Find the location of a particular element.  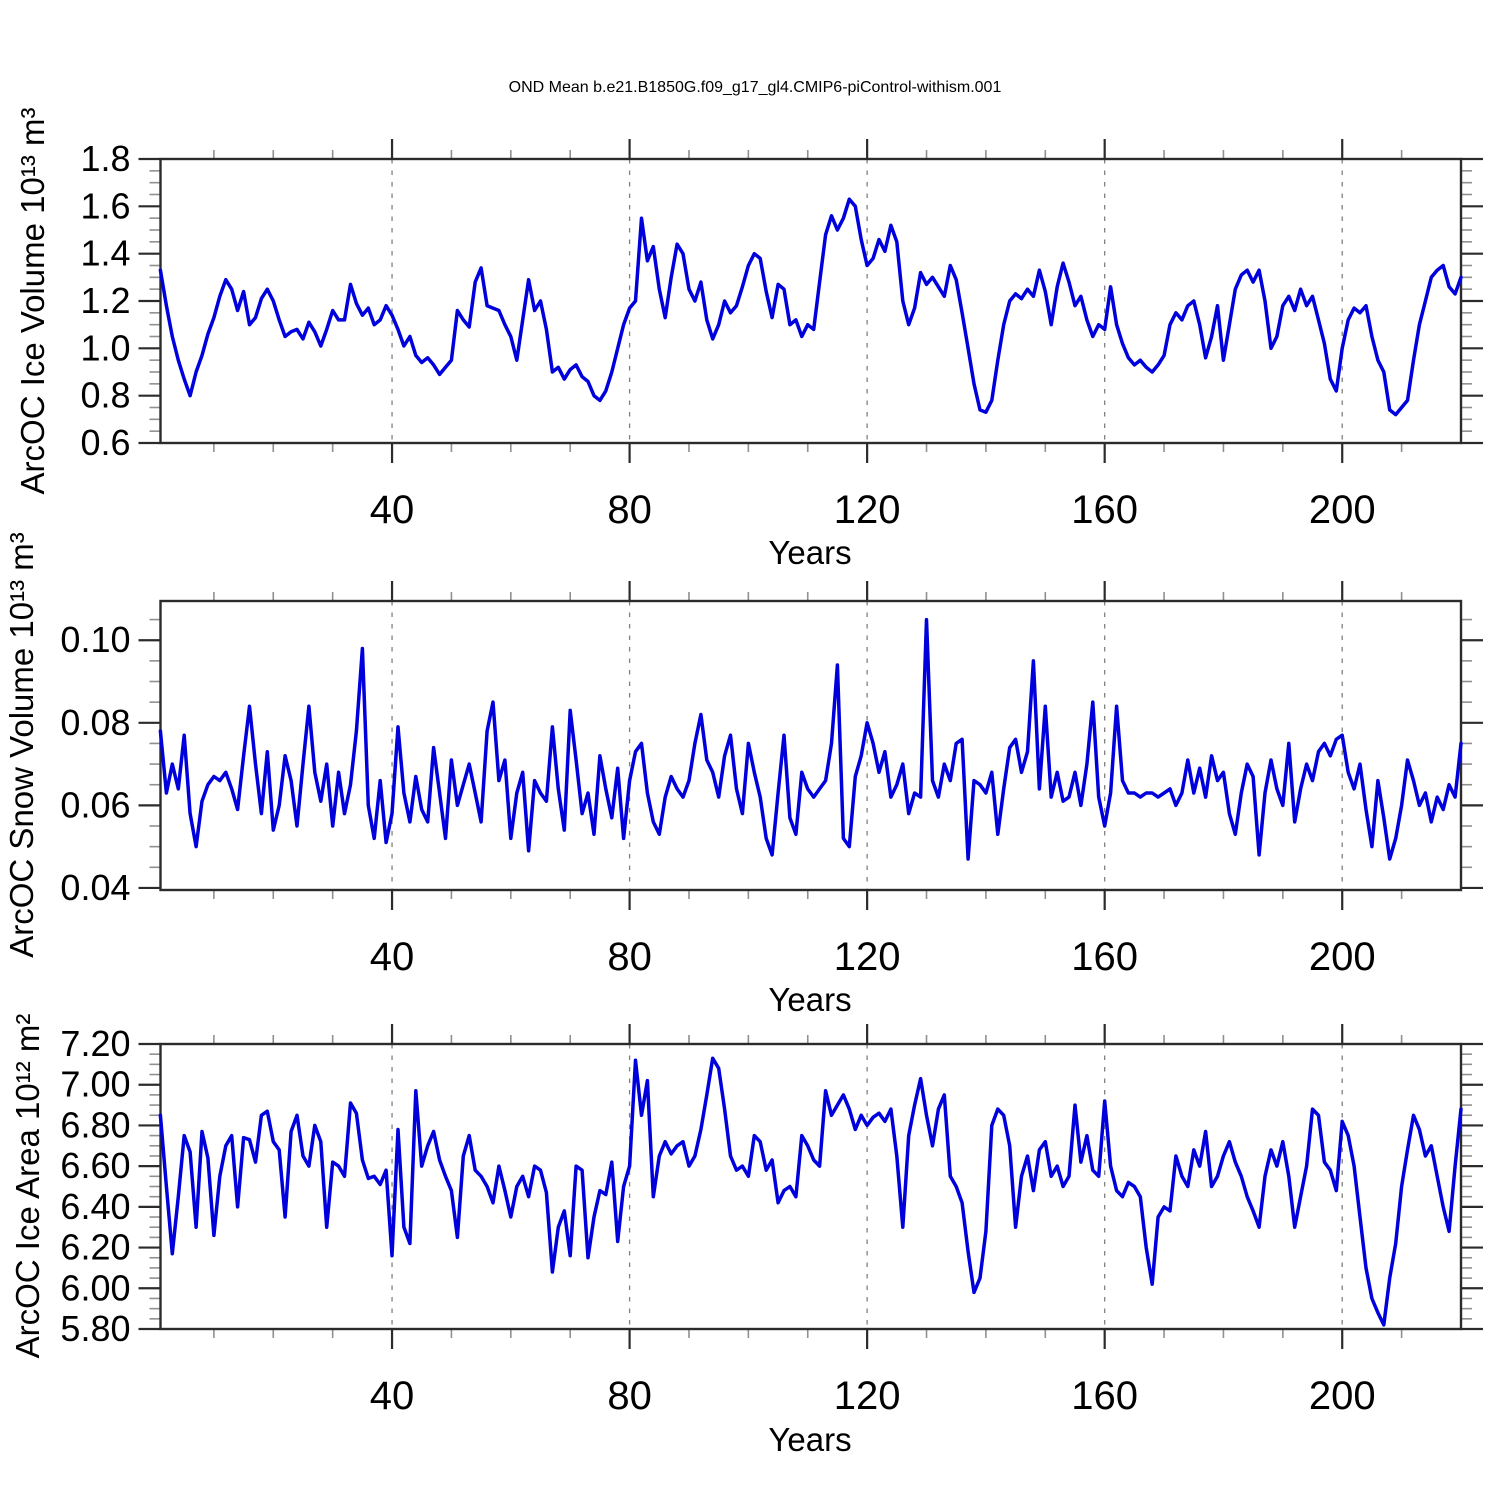

y-tick-label: 1.0 is located at coordinates (105, 347).